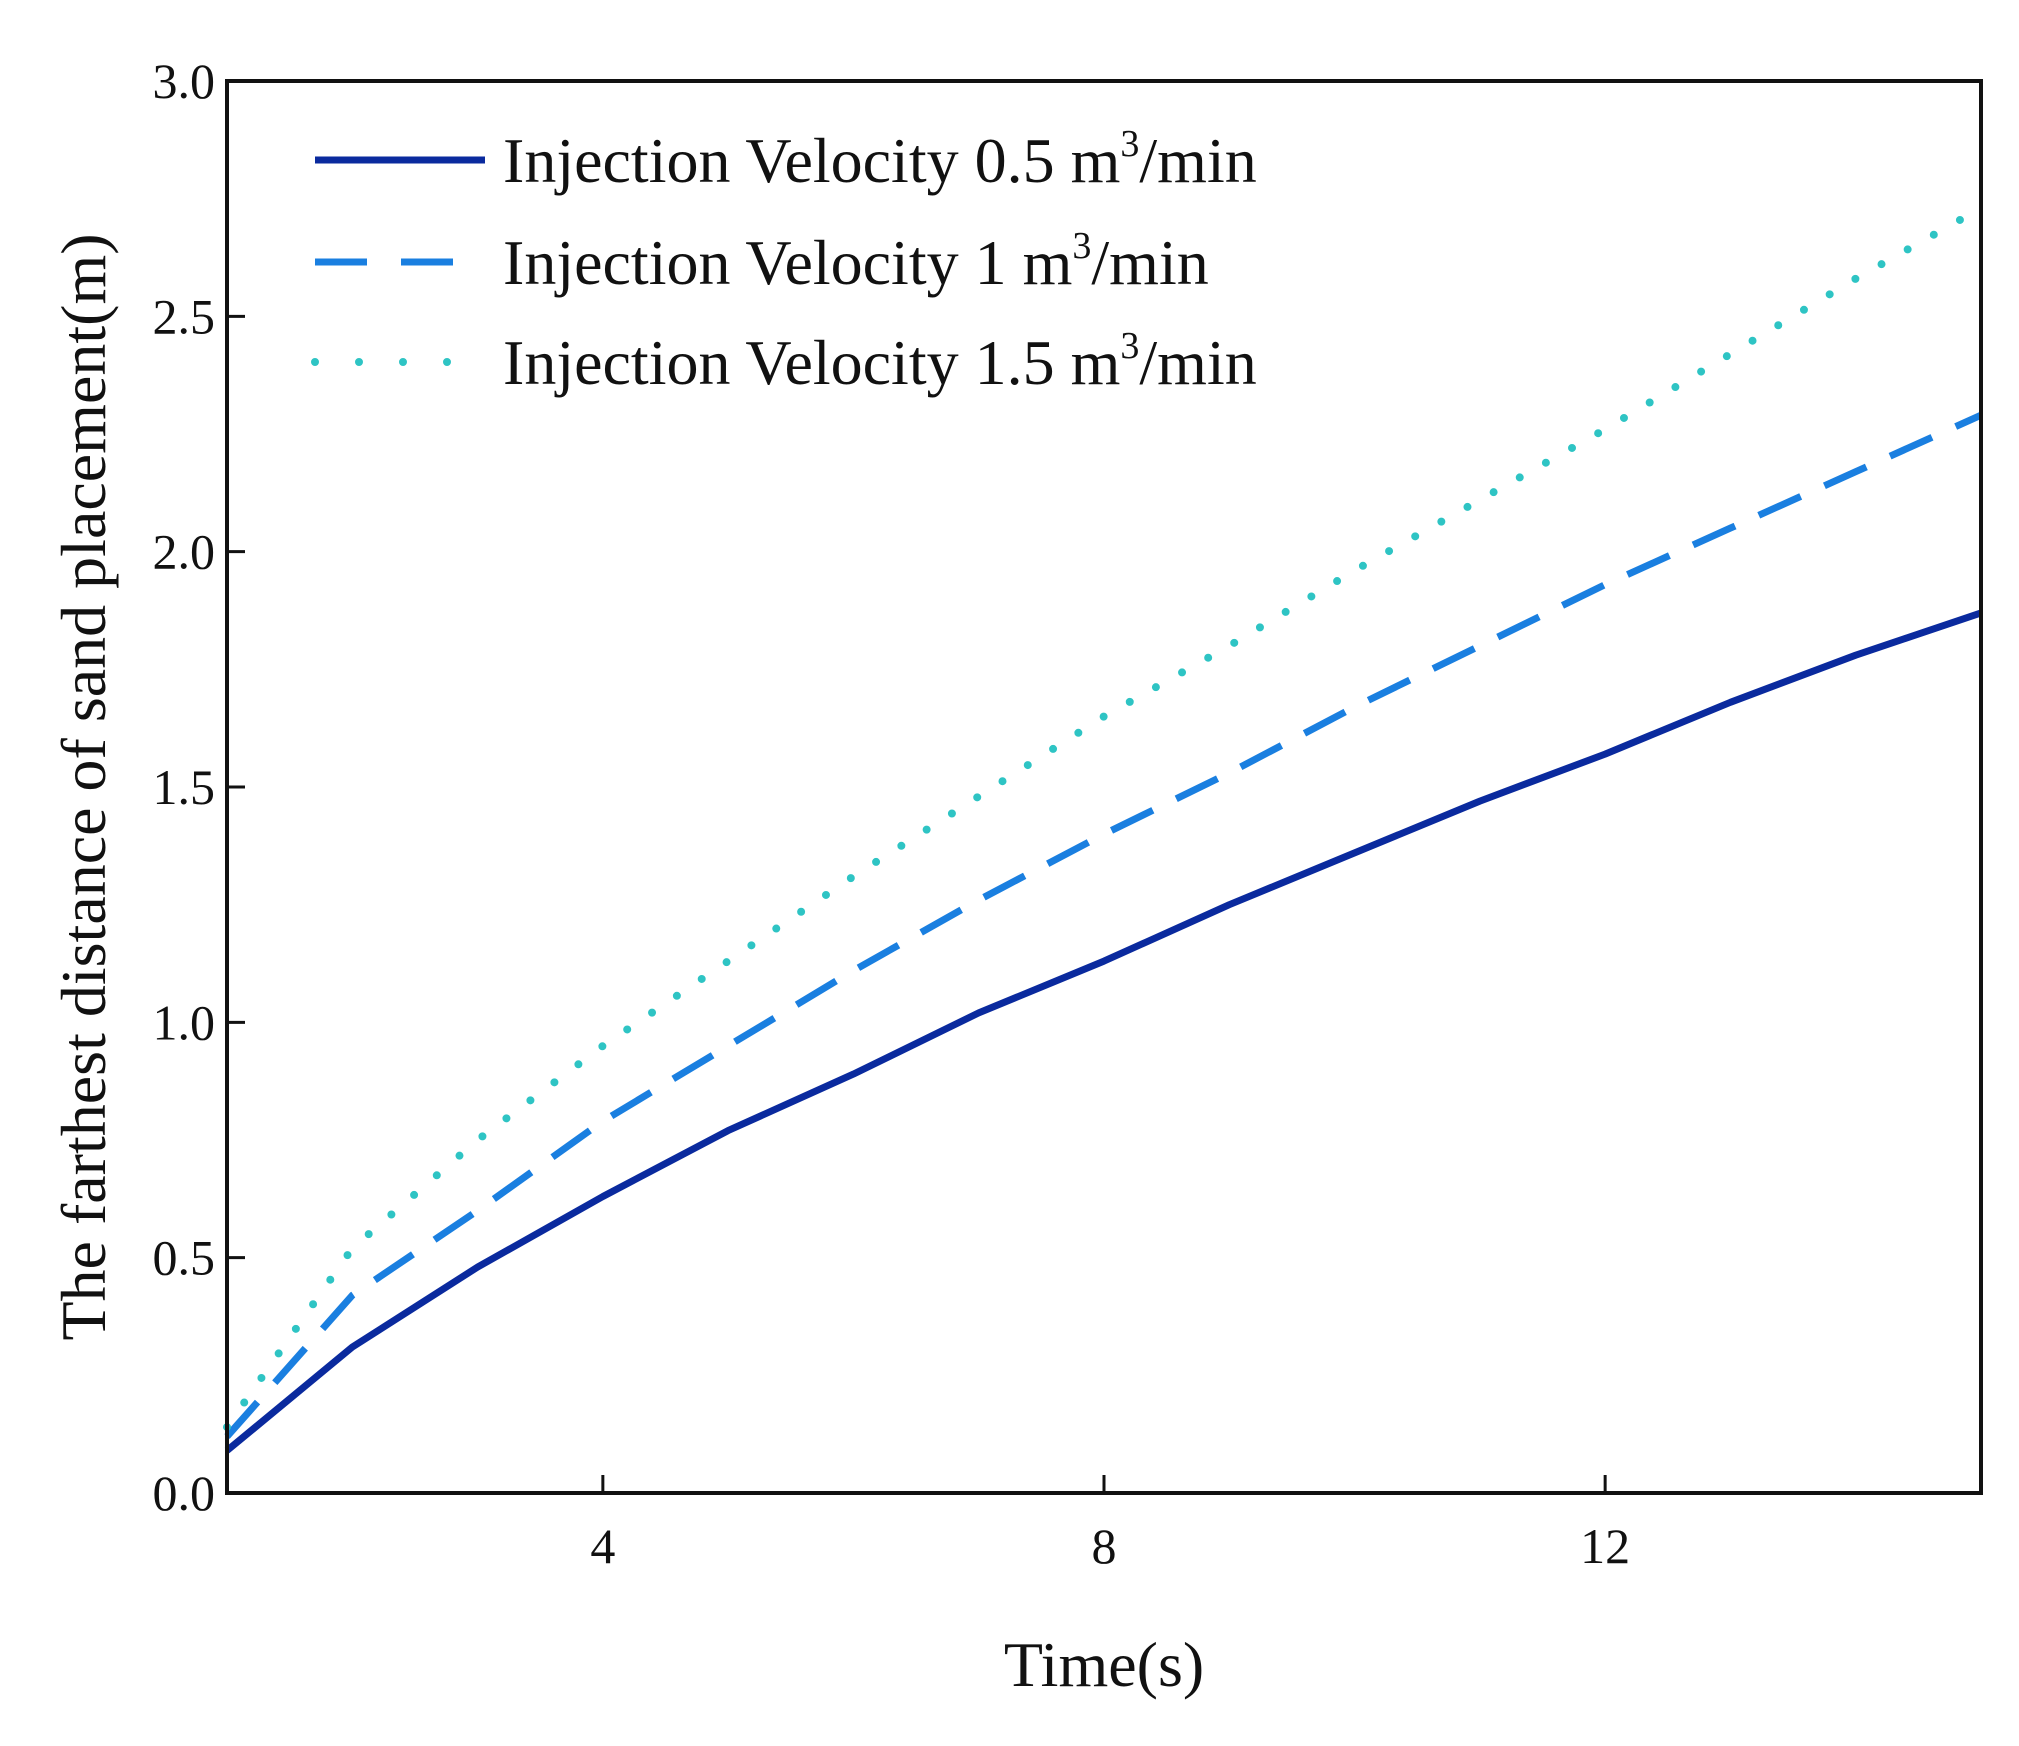 The image size is (2019, 1746). I want to click on x-tick-label: 12, so click(1605, 1546).